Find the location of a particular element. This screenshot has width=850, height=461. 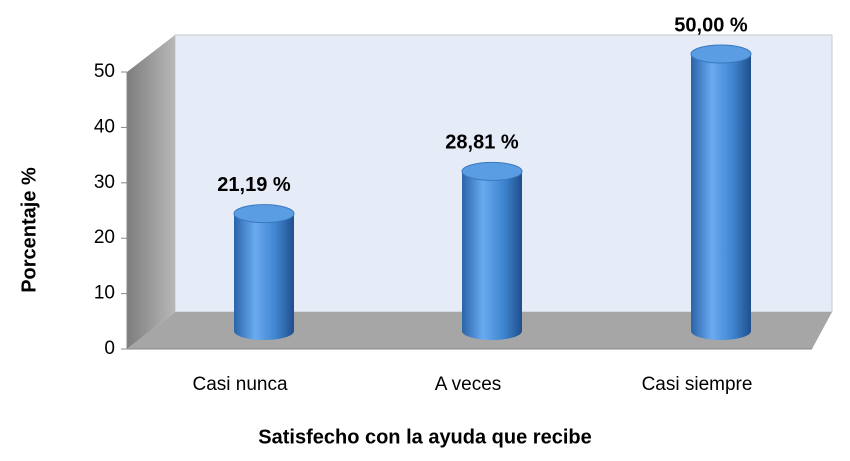

side-wall is located at coordinates (151, 192).